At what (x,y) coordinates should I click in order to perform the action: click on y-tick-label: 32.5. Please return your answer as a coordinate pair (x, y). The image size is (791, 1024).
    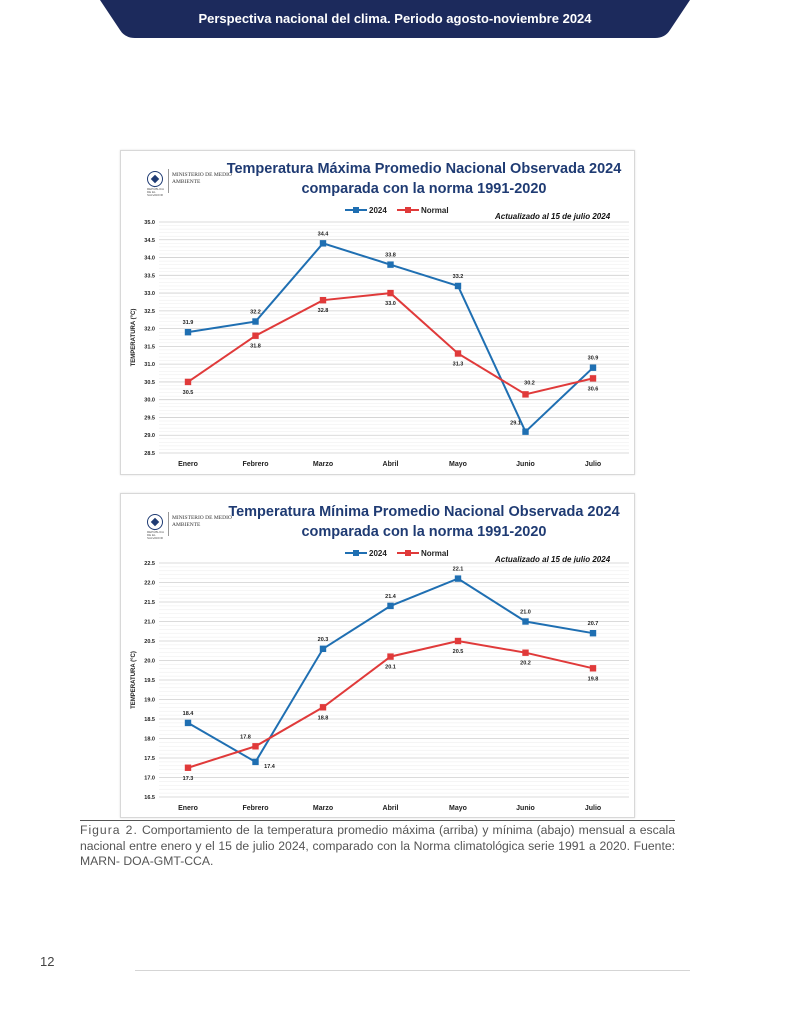
    Looking at the image, I should click on (149, 312).